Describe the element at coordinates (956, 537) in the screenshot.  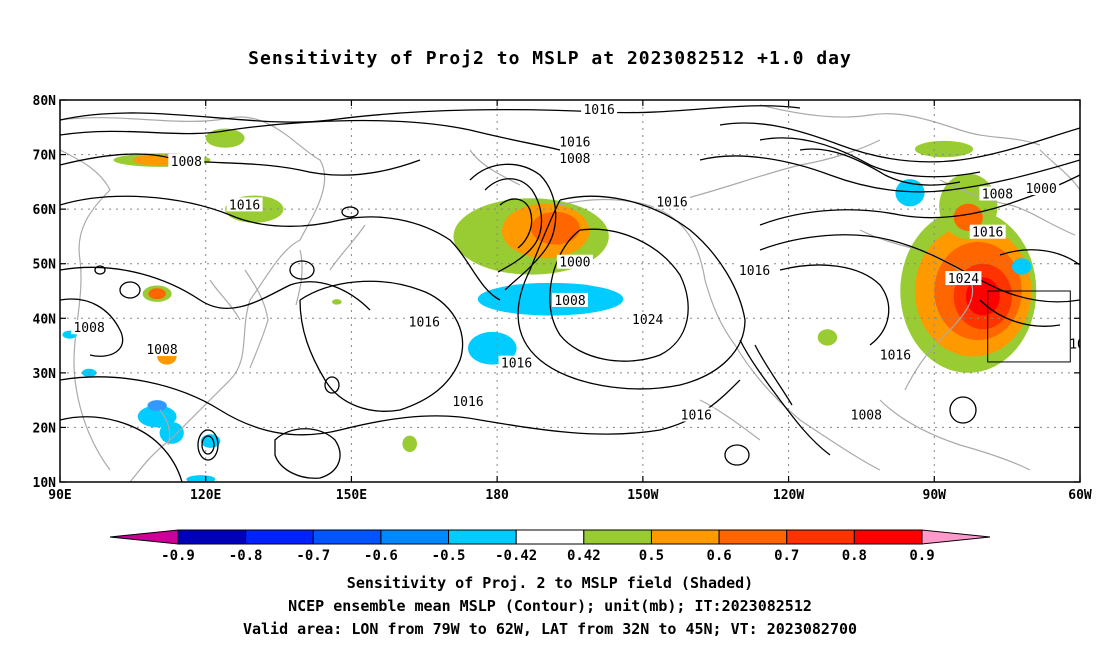
I see `colorbar-high-arrow` at that location.